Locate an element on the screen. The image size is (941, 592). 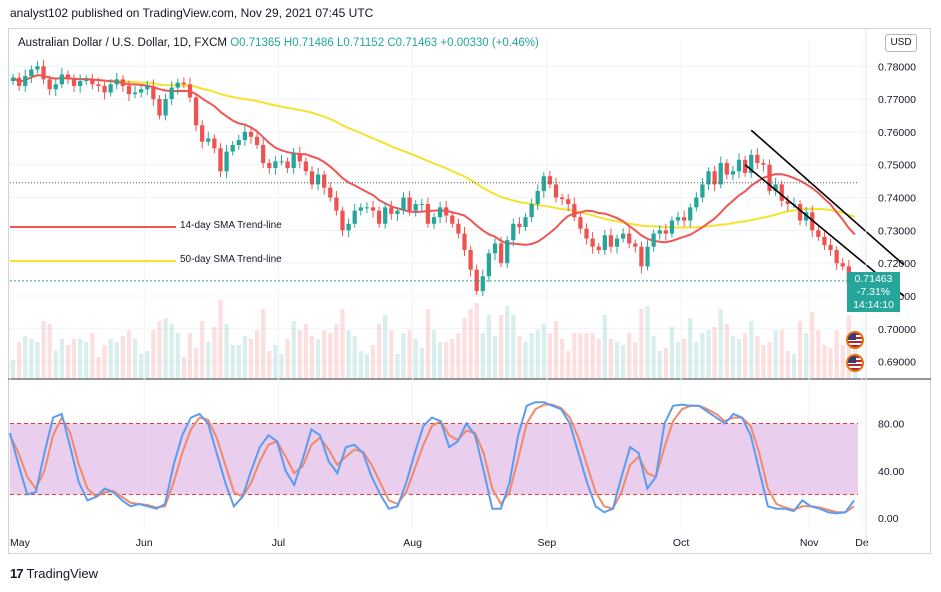
bar-countdown: 14:14:10 is located at coordinates (873, 305).